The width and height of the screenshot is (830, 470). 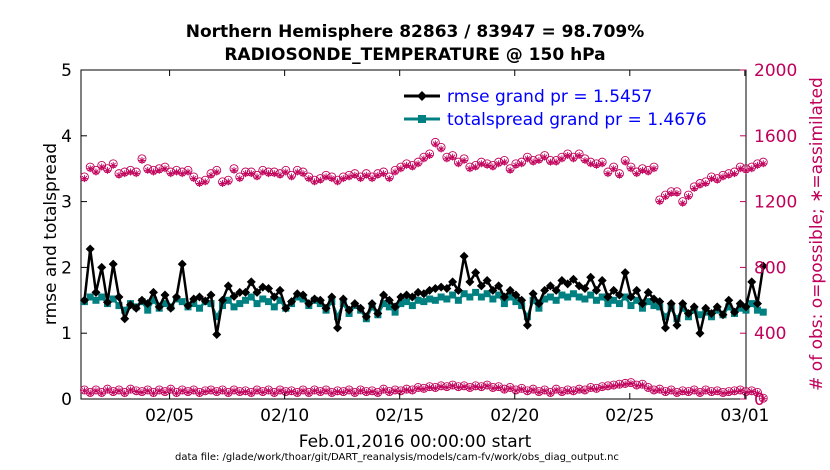 What do you see at coordinates (66, 400) in the screenshot?
I see `y-left-tick-label: 0` at bounding box center [66, 400].